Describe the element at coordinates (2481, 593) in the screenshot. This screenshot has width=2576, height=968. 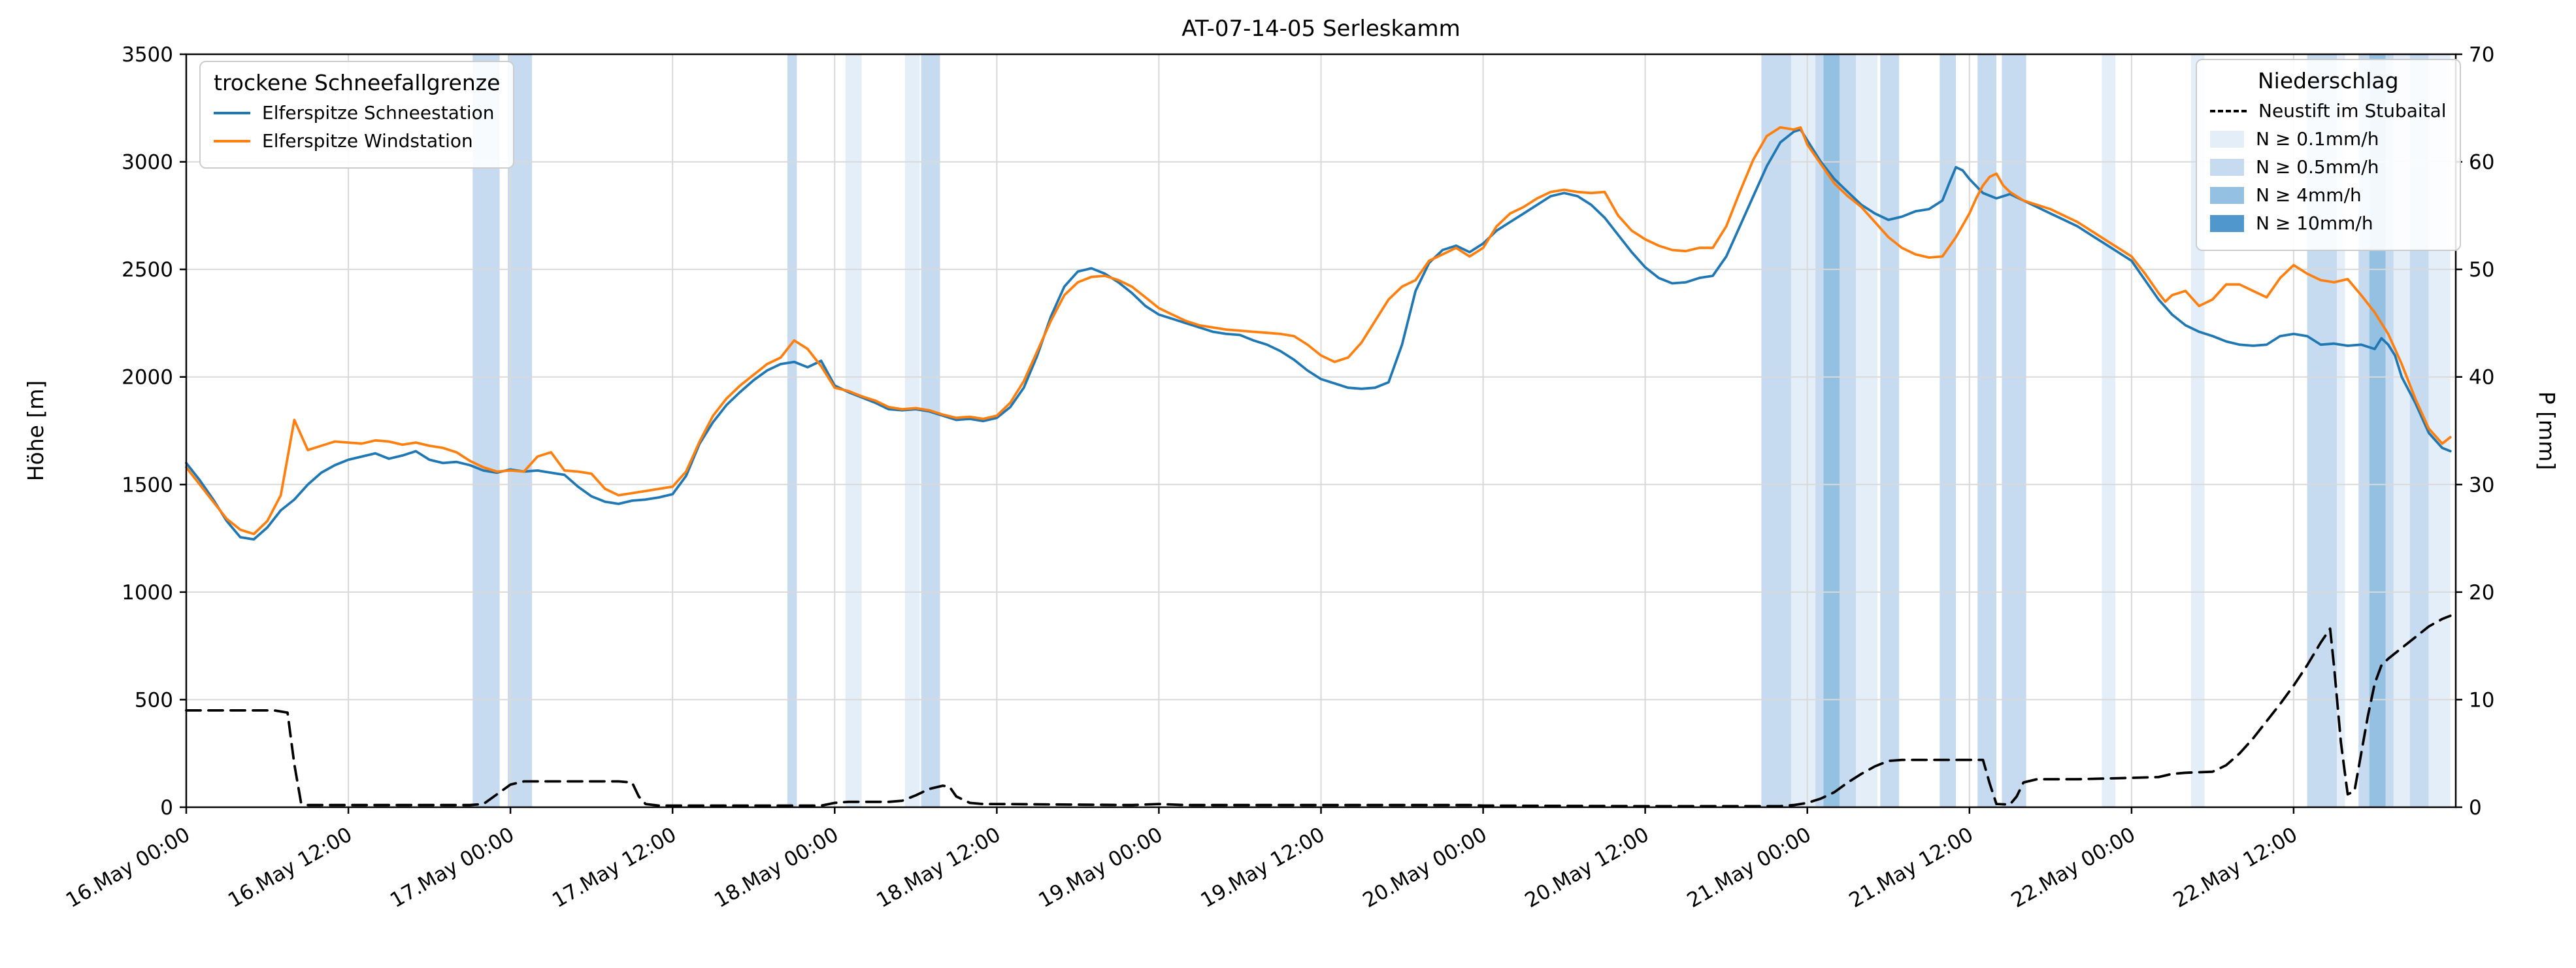
I see `svg-text: 20` at that location.